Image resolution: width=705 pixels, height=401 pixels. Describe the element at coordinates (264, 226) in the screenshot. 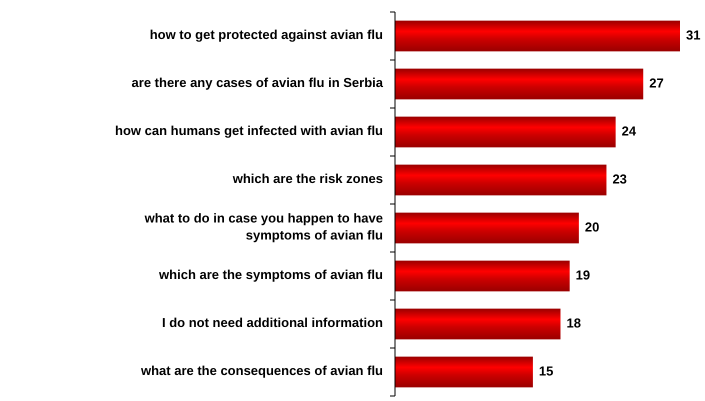

I see `y-tick-label: what to do in case you happen to have symptoms of avian flu` at that location.